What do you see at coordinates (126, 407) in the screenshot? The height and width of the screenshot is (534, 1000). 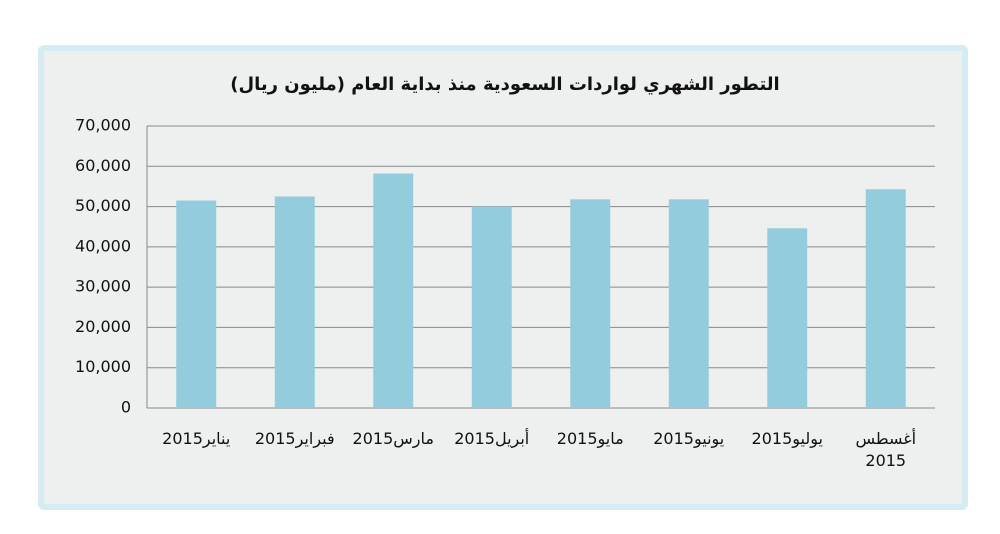 I see `y-tick-label: 0` at bounding box center [126, 407].